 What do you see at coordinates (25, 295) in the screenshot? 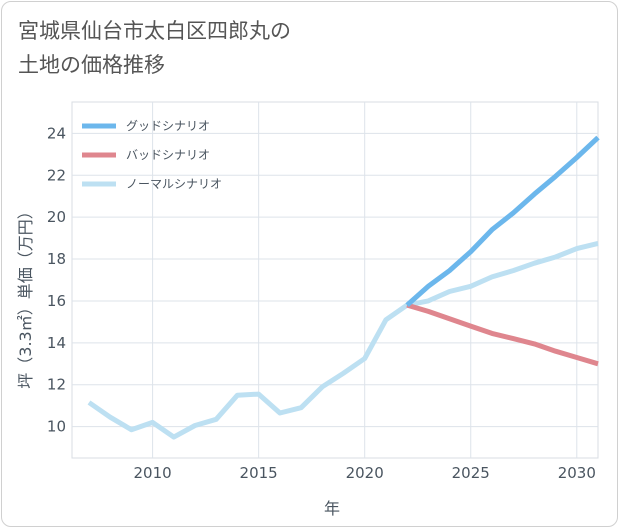
I see `y-axis-title: 坪（3.3㎡）単価（万円）` at bounding box center [25, 295].